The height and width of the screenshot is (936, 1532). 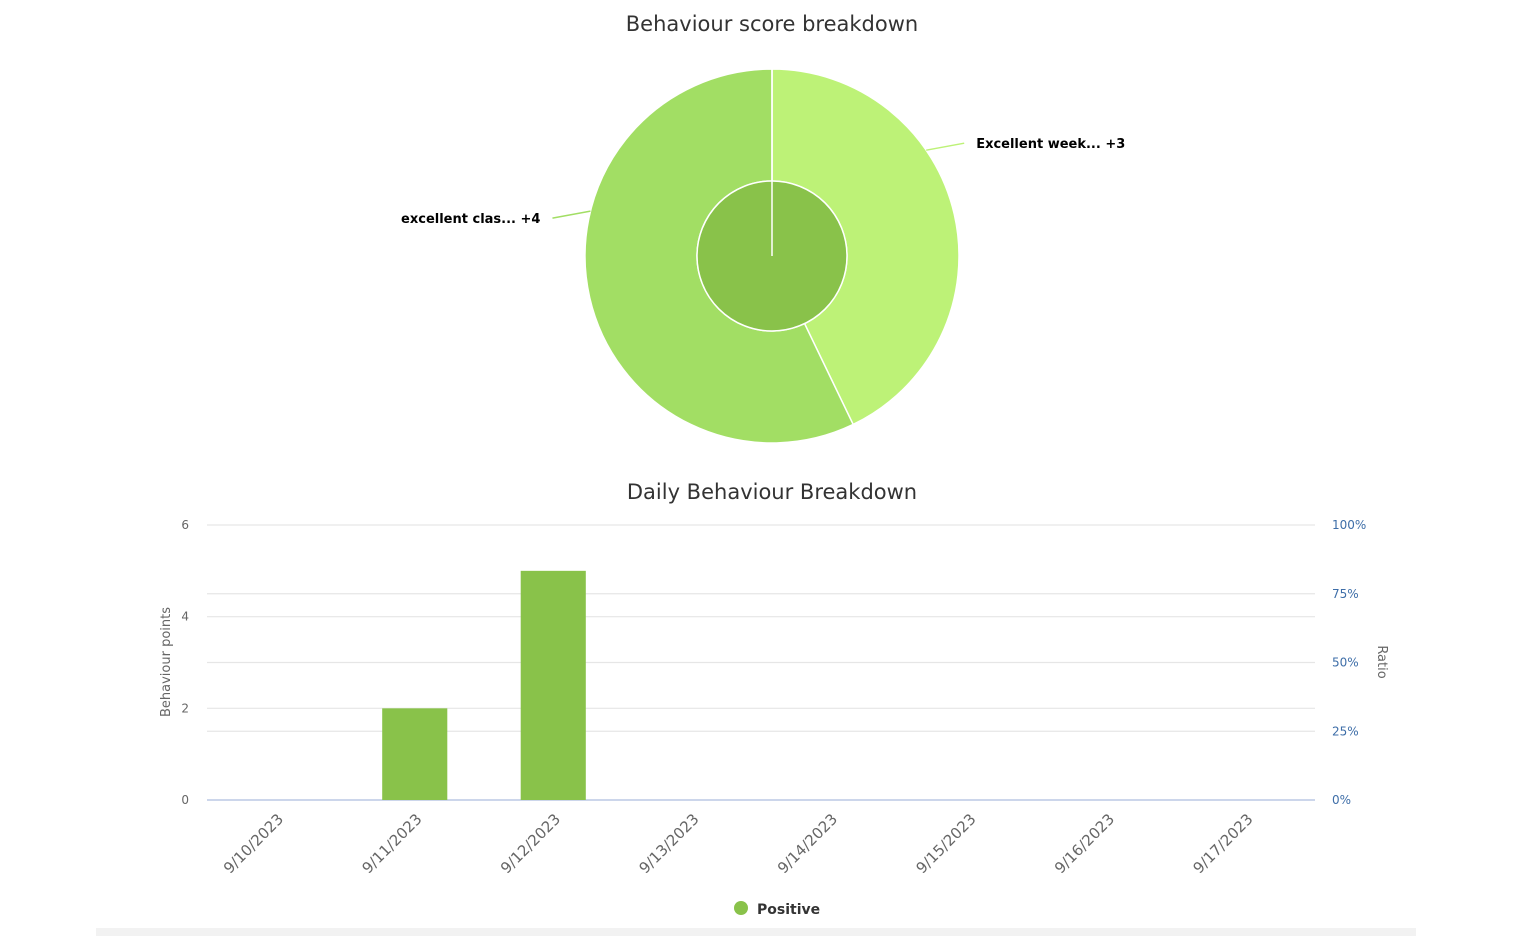 What do you see at coordinates (1345, 731) in the screenshot?
I see `y2-tick-label: 25%` at bounding box center [1345, 731].